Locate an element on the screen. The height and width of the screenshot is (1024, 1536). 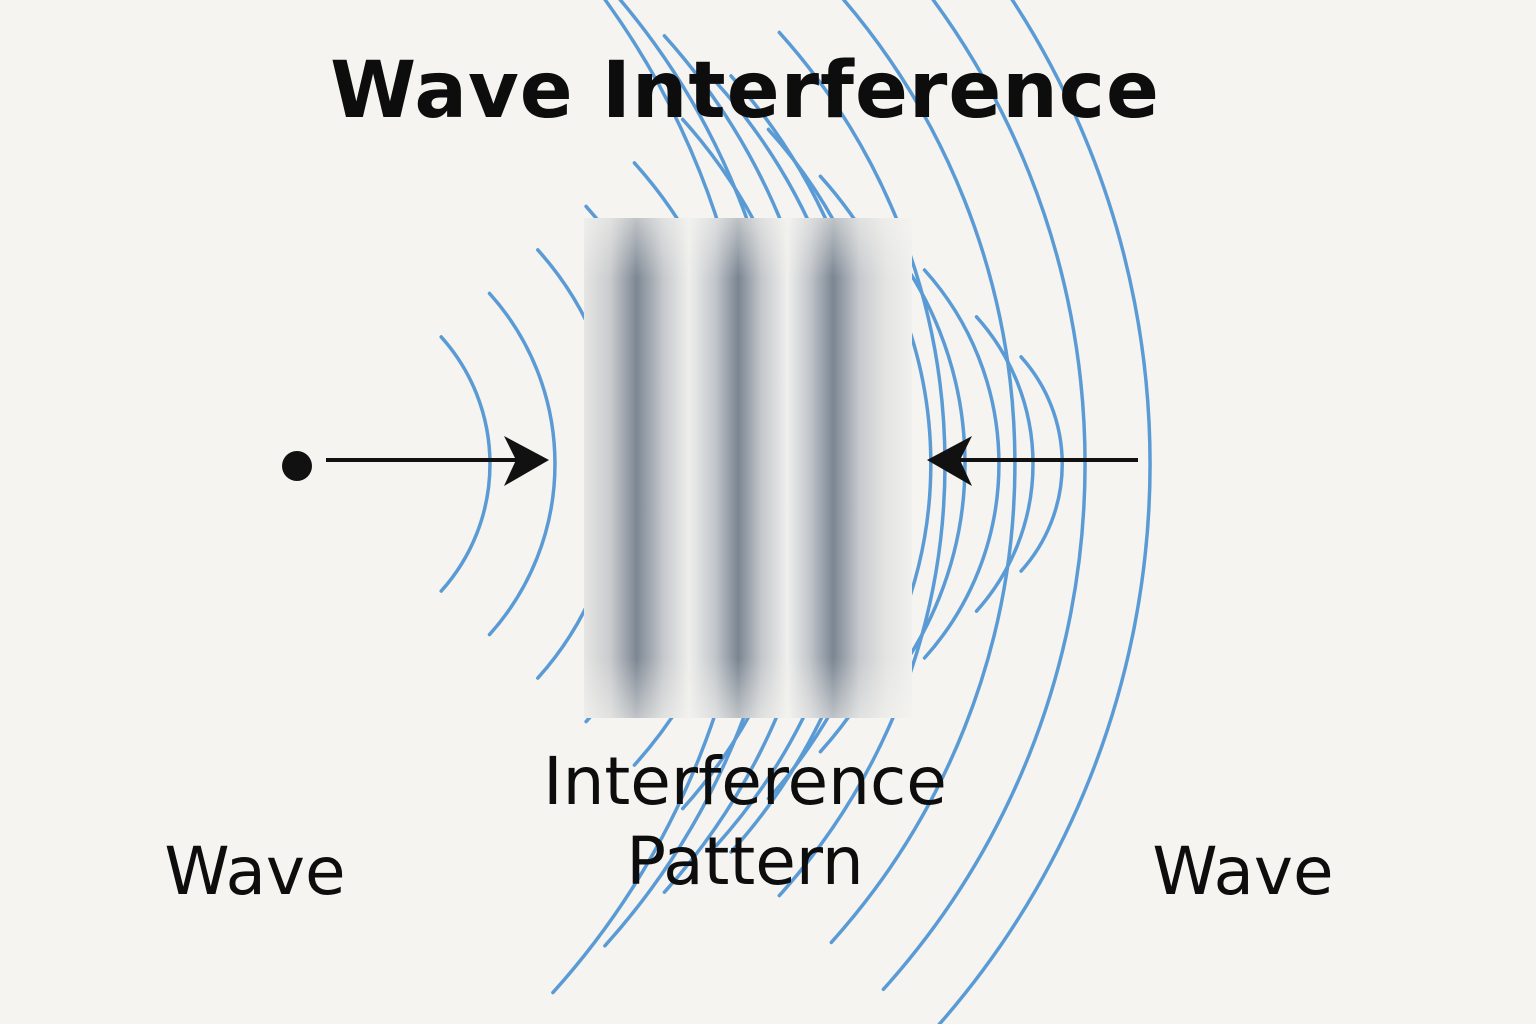
right-wave-label: Wave is located at coordinates (1243, 871).